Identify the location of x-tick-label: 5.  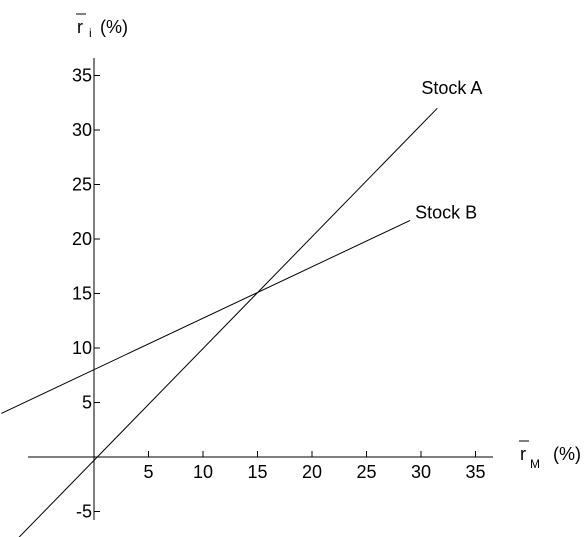
(148, 472).